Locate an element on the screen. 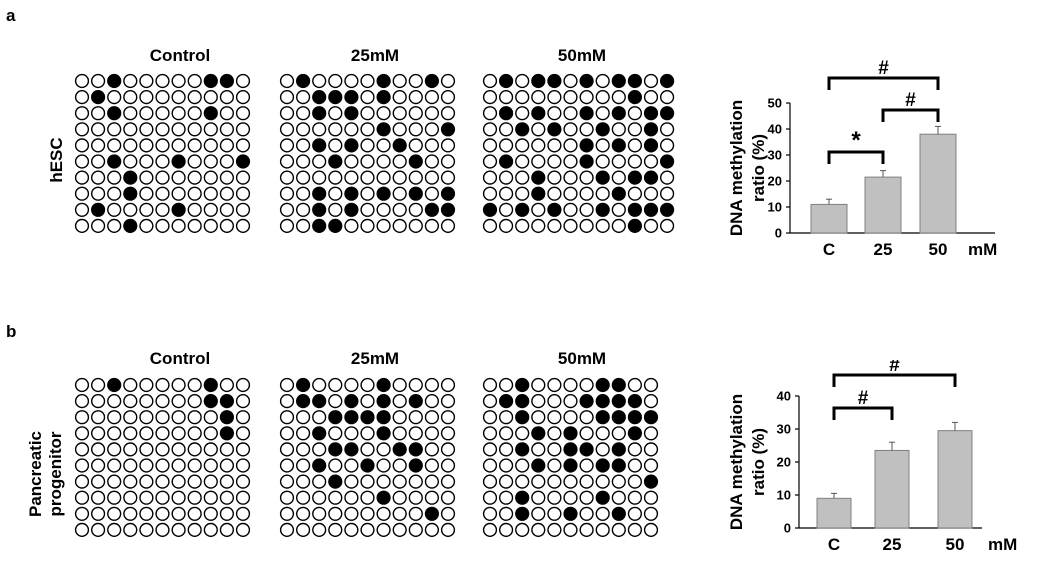 The height and width of the screenshot is (561, 1040). significance-marker: # is located at coordinates (894, 368).